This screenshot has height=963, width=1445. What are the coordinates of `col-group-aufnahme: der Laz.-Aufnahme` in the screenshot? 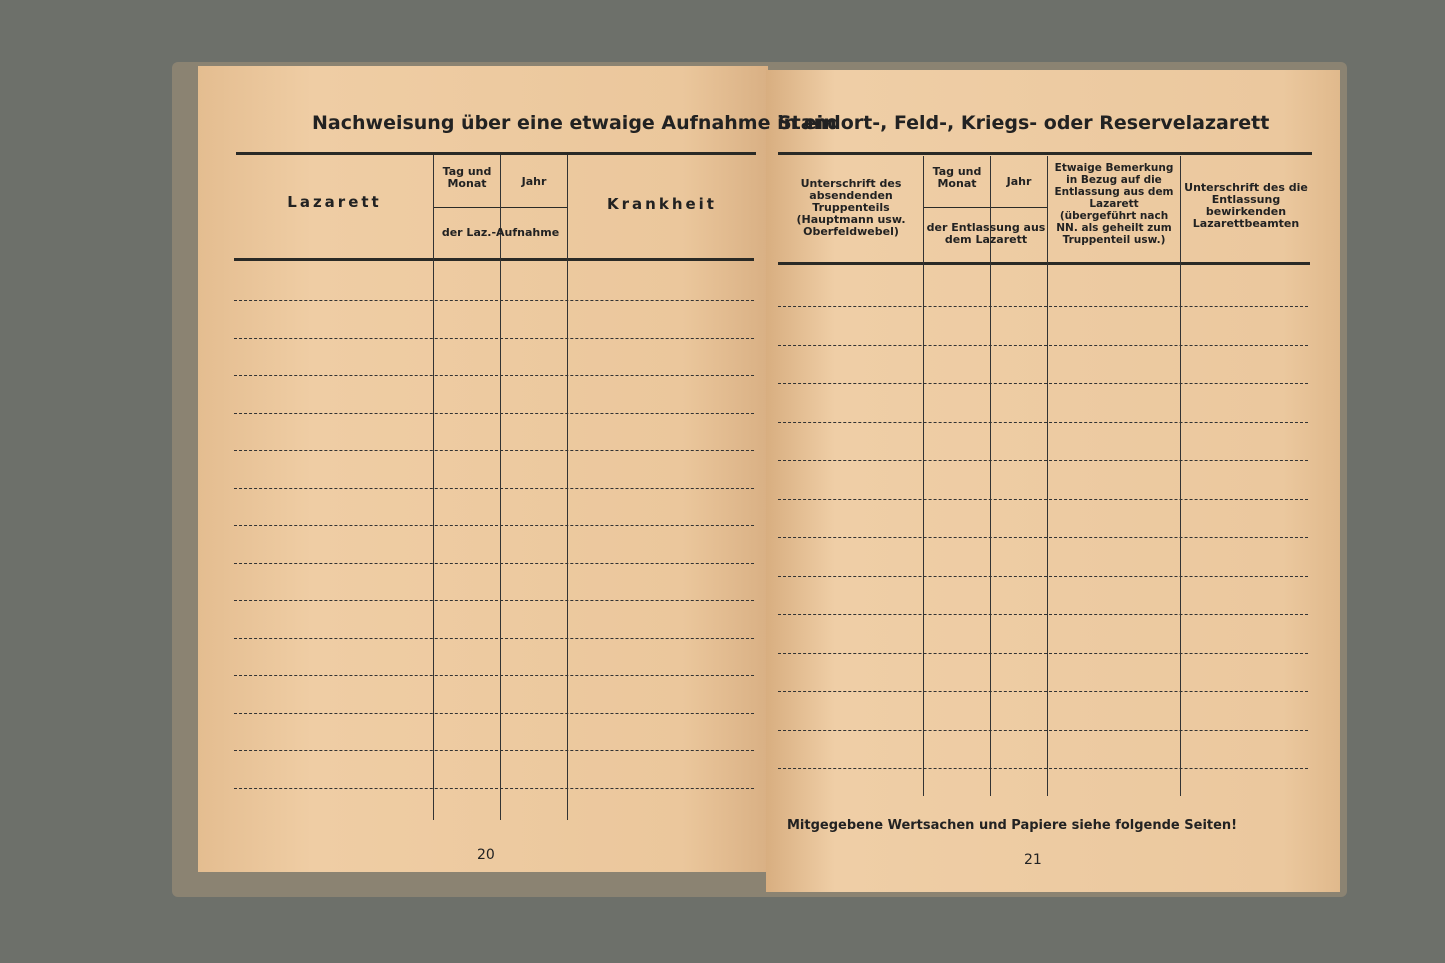 It's located at (500, 232).